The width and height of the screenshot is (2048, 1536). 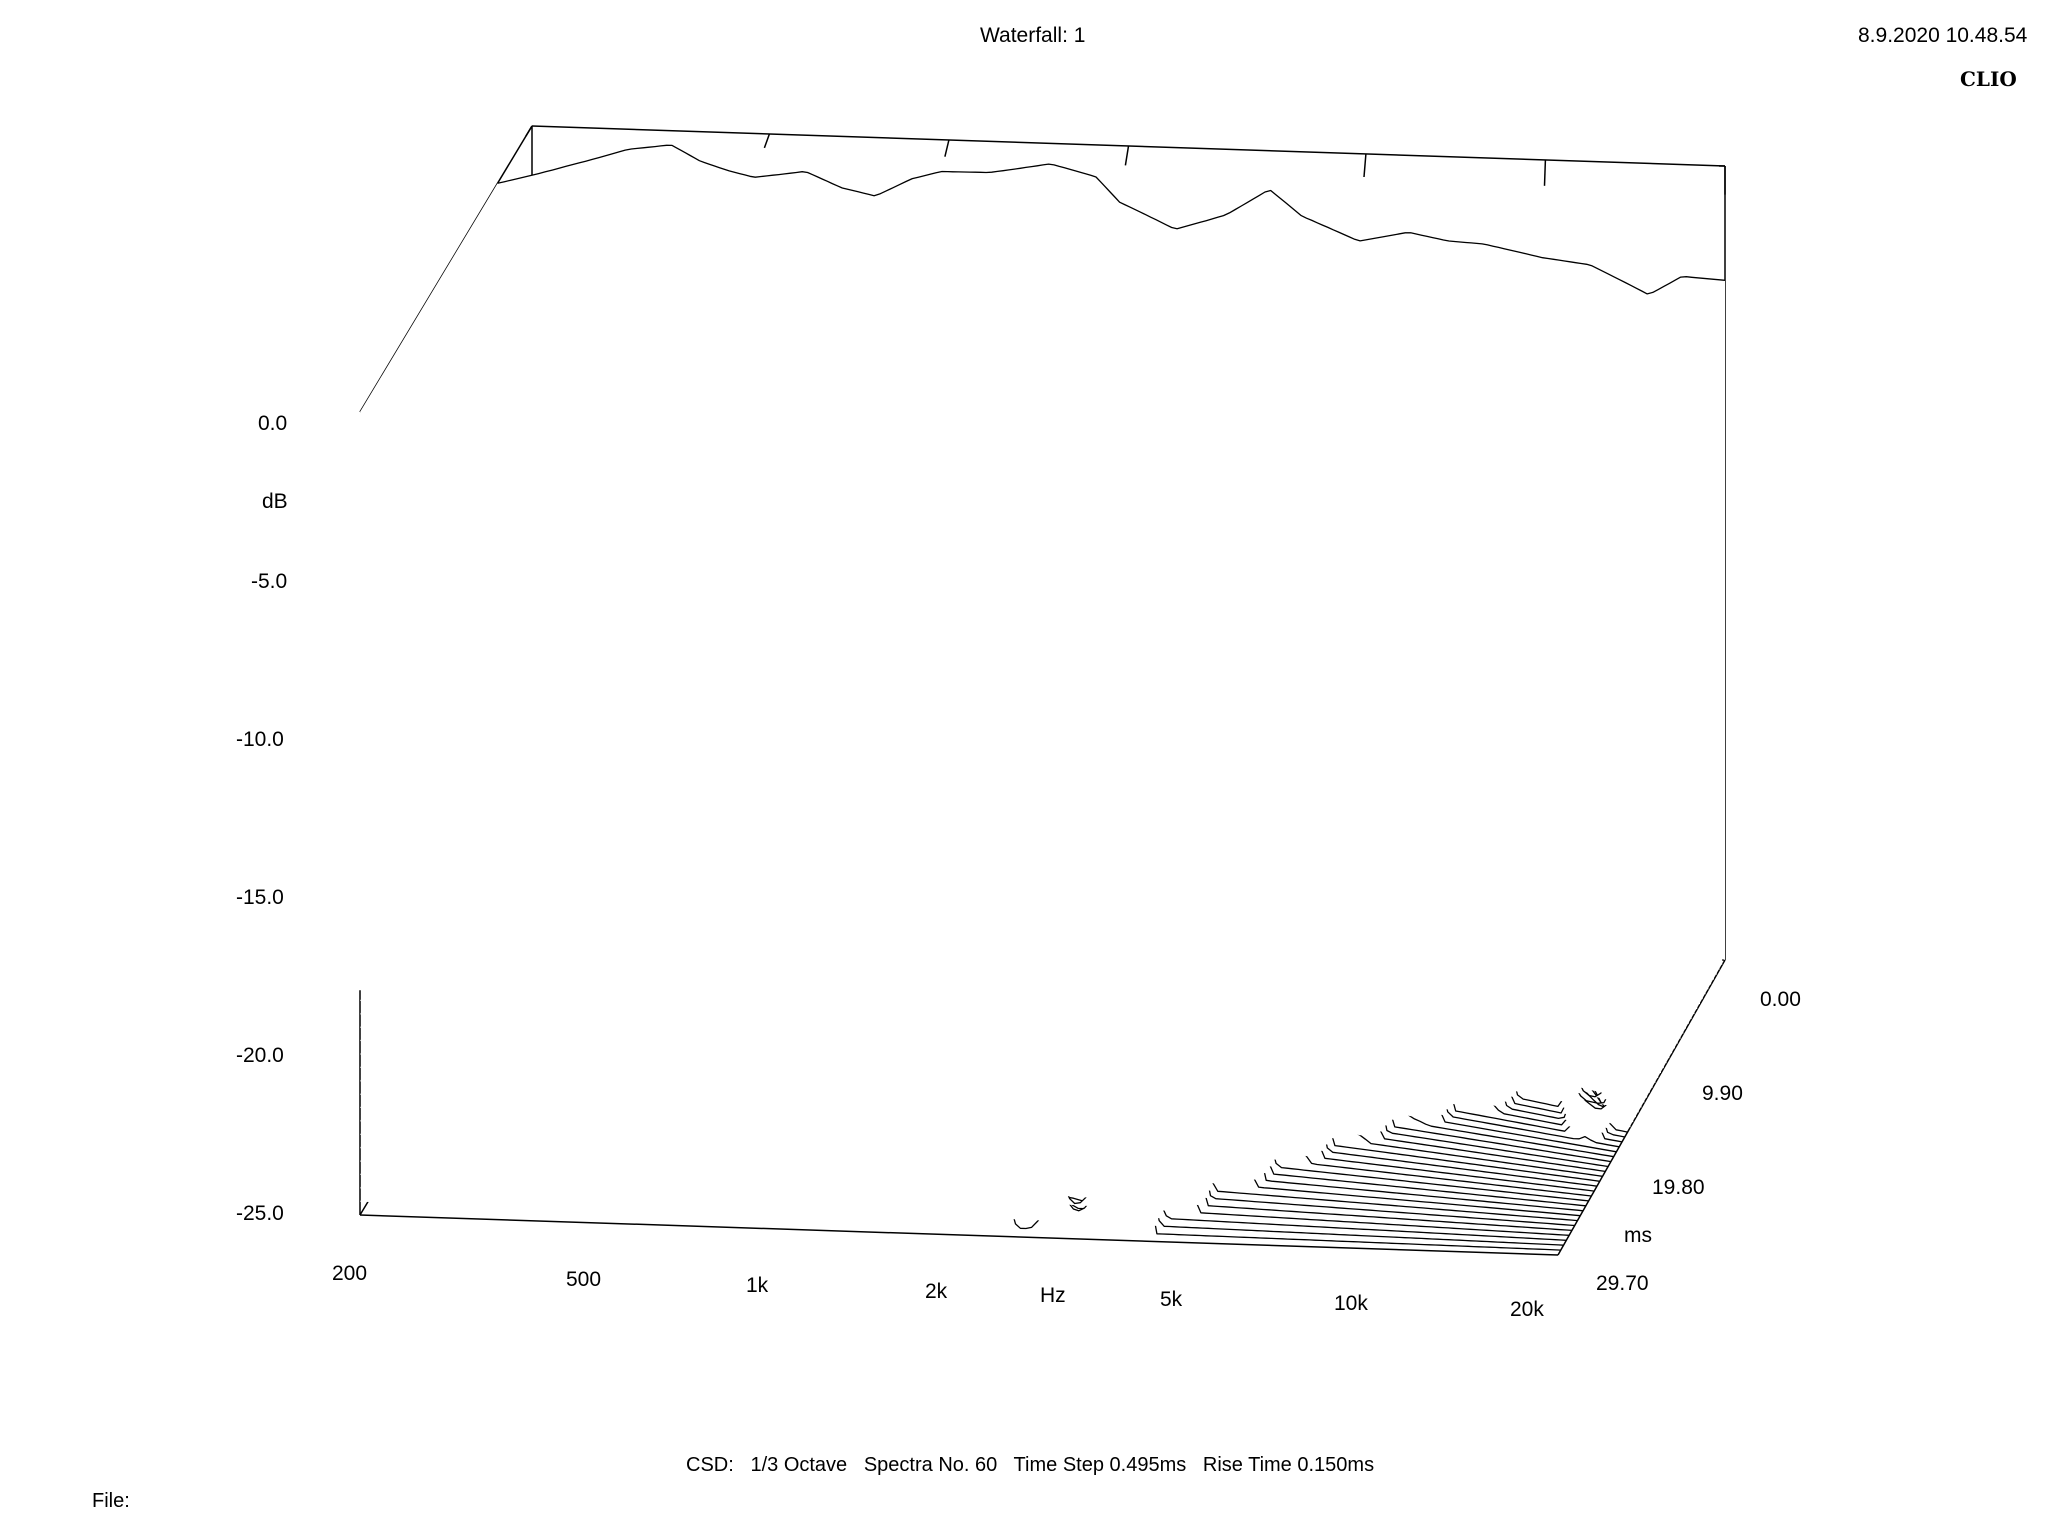 What do you see at coordinates (260, 897) in the screenshot?
I see `y-tick-label: -15.0` at bounding box center [260, 897].